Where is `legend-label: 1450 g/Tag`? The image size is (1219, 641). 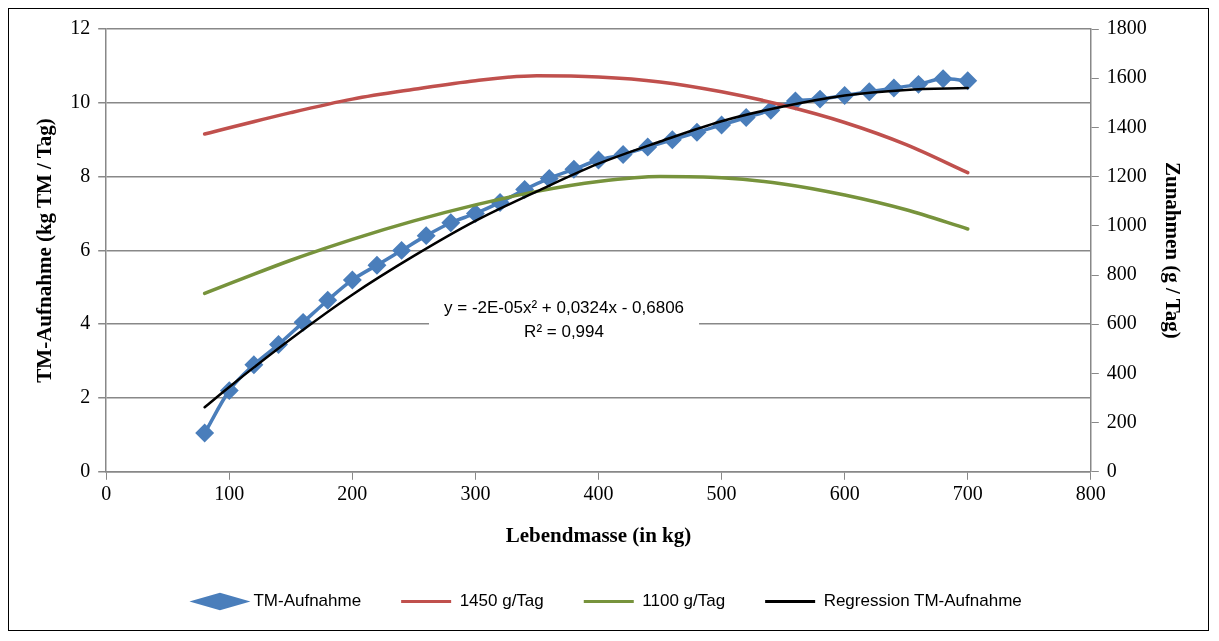 legend-label: 1450 g/Tag is located at coordinates (501, 601).